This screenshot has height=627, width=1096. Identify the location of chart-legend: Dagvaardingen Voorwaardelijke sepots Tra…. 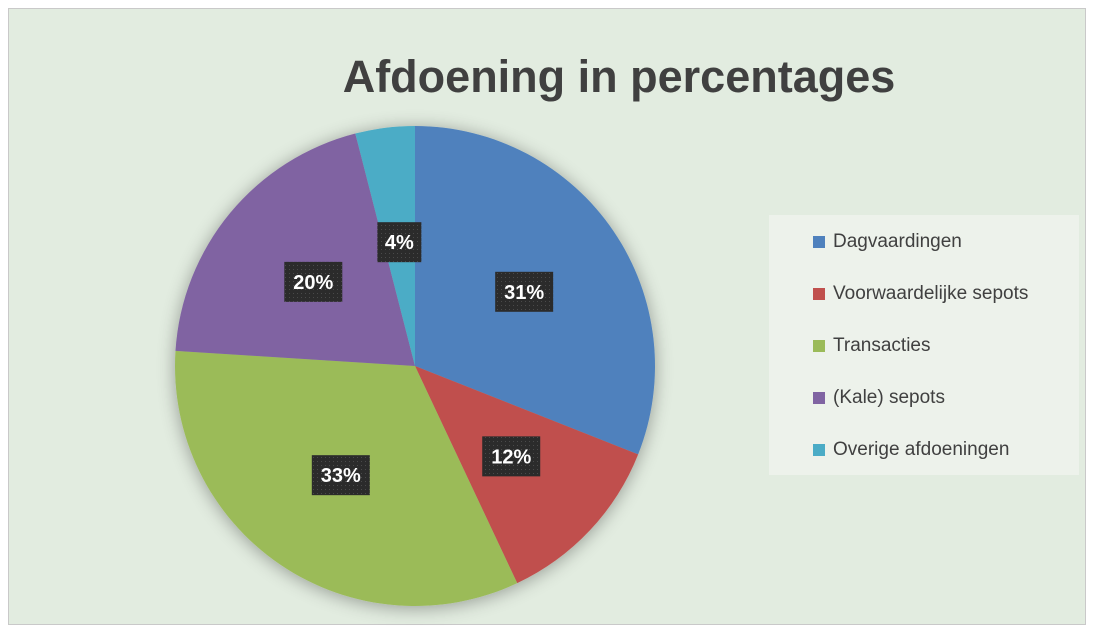
(924, 345).